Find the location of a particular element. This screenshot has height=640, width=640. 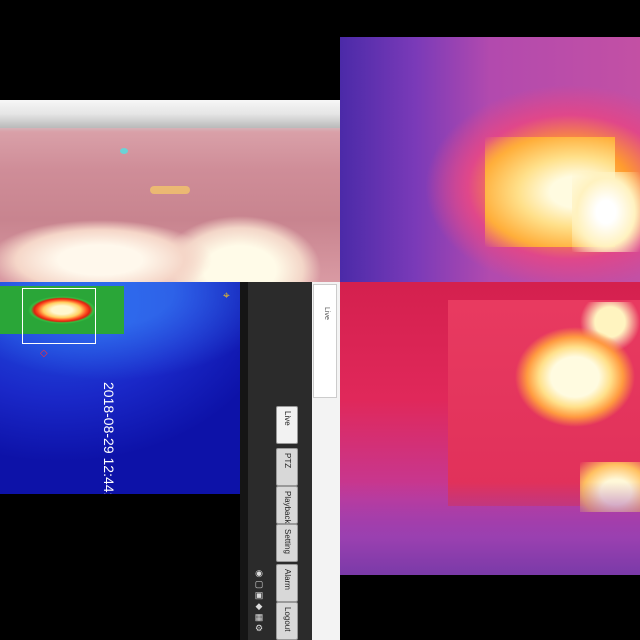

ceiling-strip is located at coordinates (170, 114).